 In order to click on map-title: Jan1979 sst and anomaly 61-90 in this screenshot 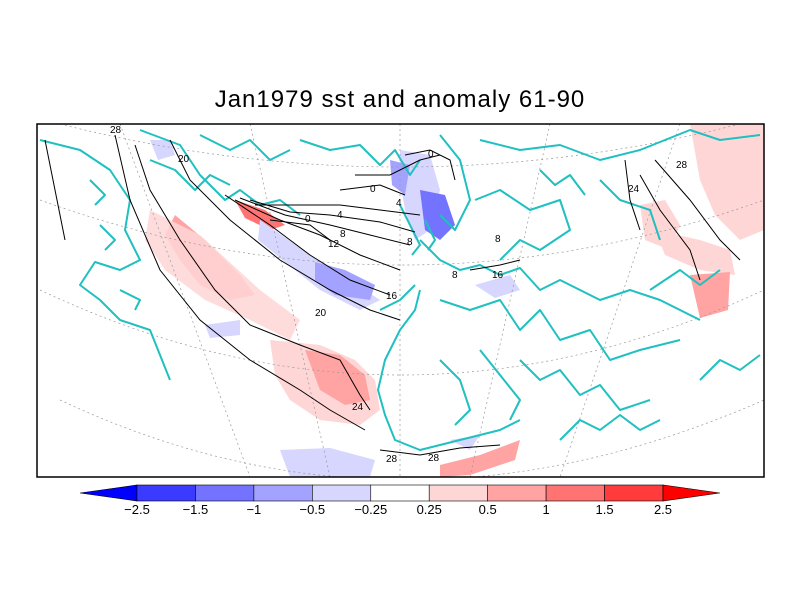, I will do `click(400, 99)`.